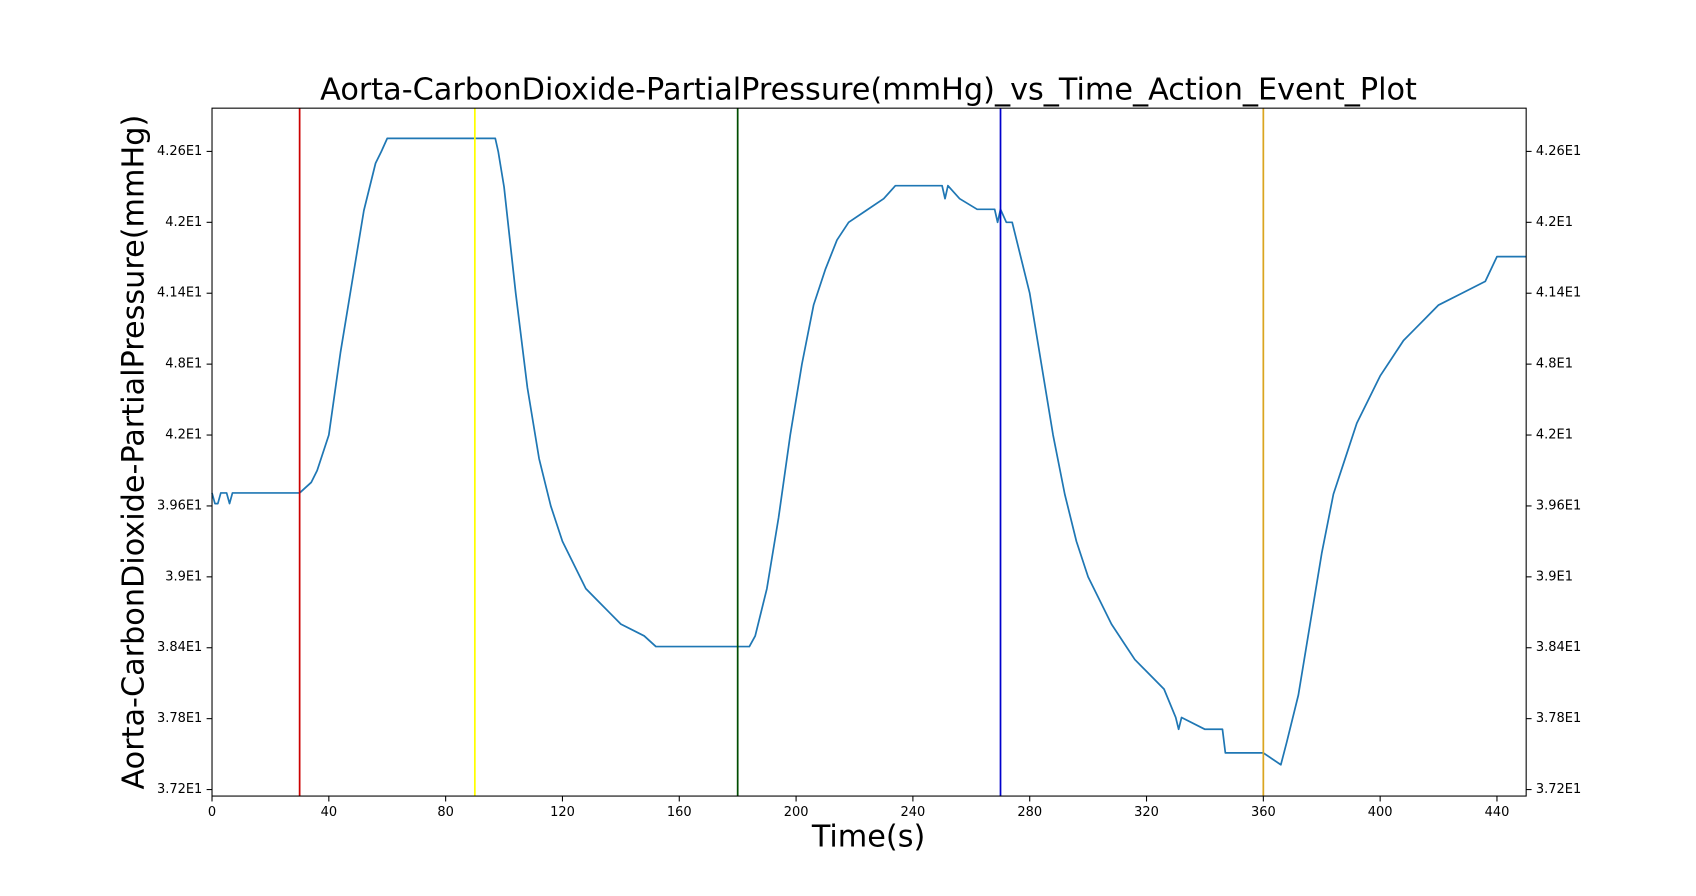 This screenshot has width=1696, height=896. Describe the element at coordinates (868, 837) in the screenshot. I see `x-axis-label: Time(s)` at that location.